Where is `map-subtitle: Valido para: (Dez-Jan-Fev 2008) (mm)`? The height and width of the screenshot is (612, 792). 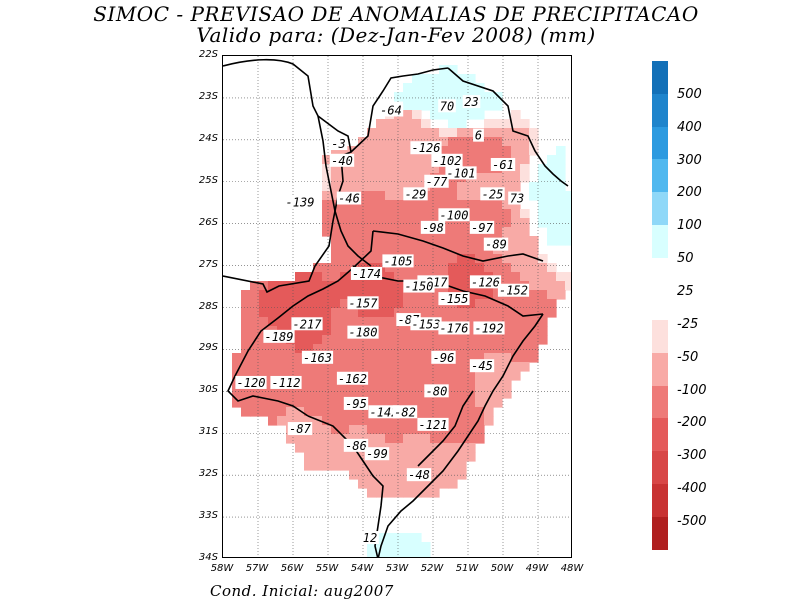 map-subtitle: Valido para: (Dez-Jan-Fev 2008) (mm) is located at coordinates (396, 35).